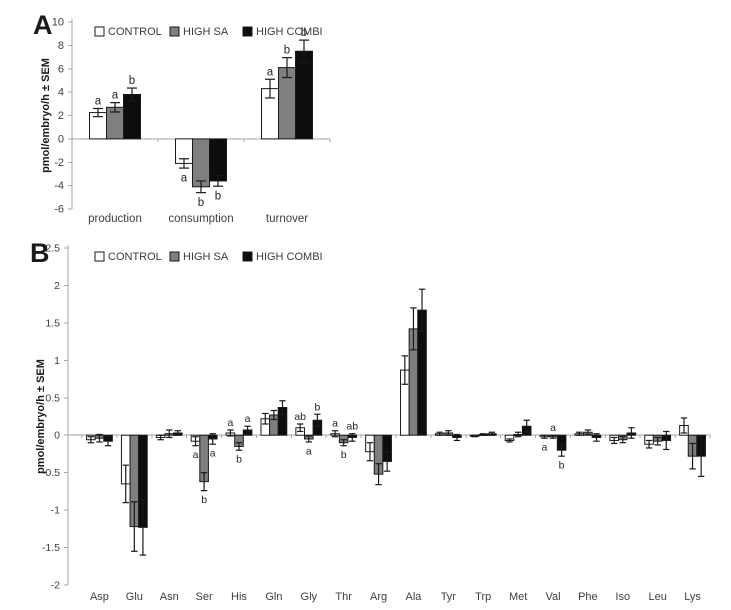  What do you see at coordinates (99, 597) in the screenshot?
I see `category-label: Asp` at bounding box center [99, 597].